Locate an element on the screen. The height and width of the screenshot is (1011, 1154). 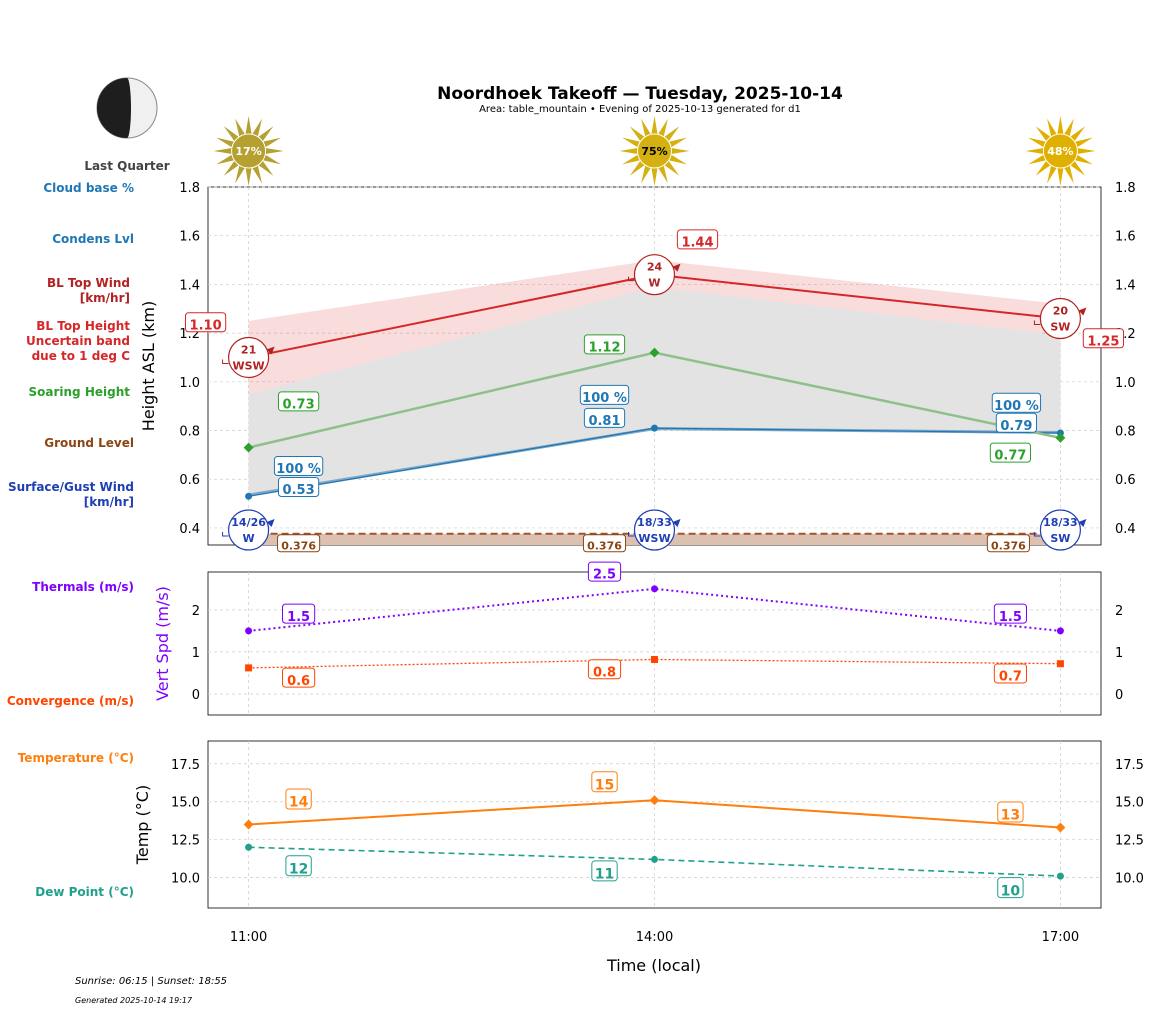
thermals-line is located at coordinates (654, 609).